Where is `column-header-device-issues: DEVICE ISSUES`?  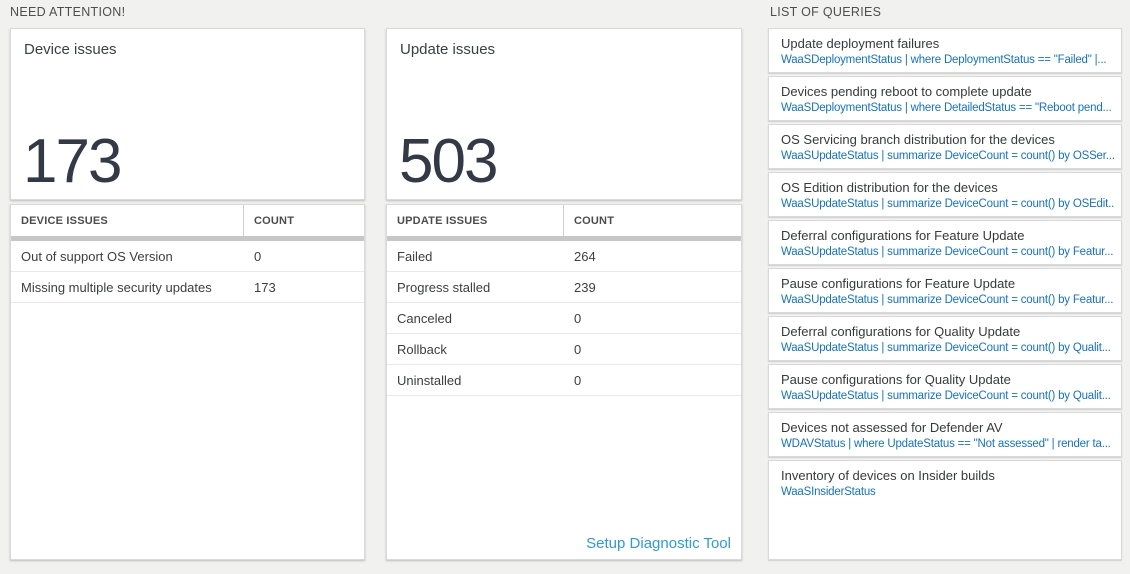 column-header-device-issues: DEVICE ISSUES is located at coordinates (127, 220).